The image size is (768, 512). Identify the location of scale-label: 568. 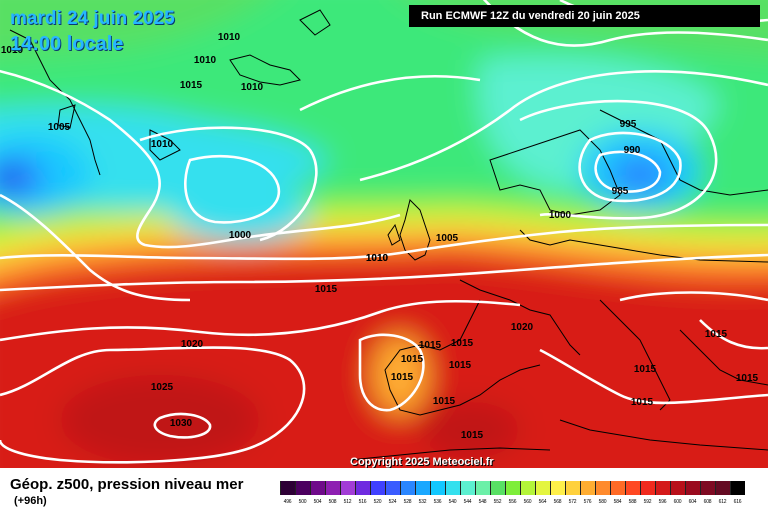
(557, 502).